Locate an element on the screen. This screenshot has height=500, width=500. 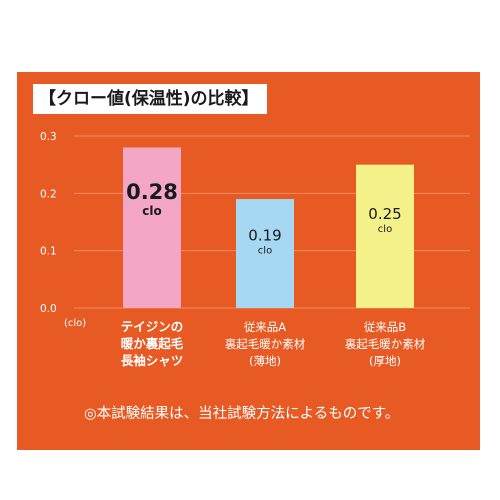
y-axis-unit-label: (clo) is located at coordinates (75, 323).